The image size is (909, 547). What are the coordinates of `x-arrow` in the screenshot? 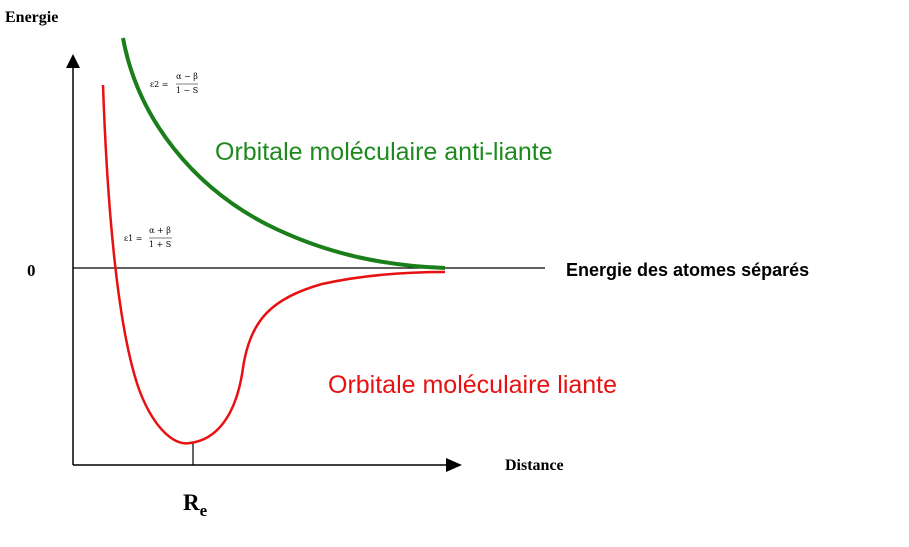 It's located at (454, 465).